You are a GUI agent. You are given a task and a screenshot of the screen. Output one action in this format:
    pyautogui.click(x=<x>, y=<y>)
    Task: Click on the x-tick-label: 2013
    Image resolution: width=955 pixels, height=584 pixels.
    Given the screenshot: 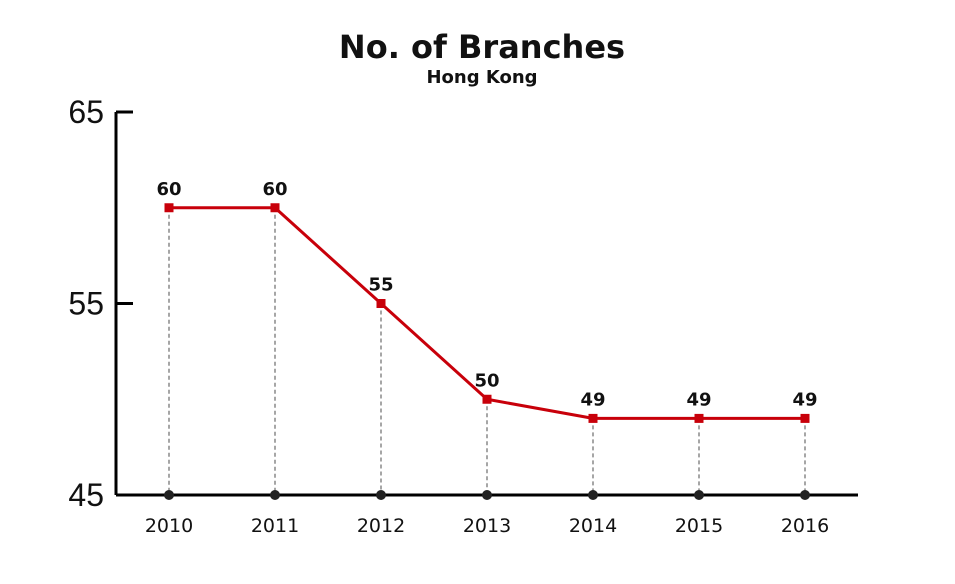 What is the action you would take?
    pyautogui.click(x=487, y=526)
    